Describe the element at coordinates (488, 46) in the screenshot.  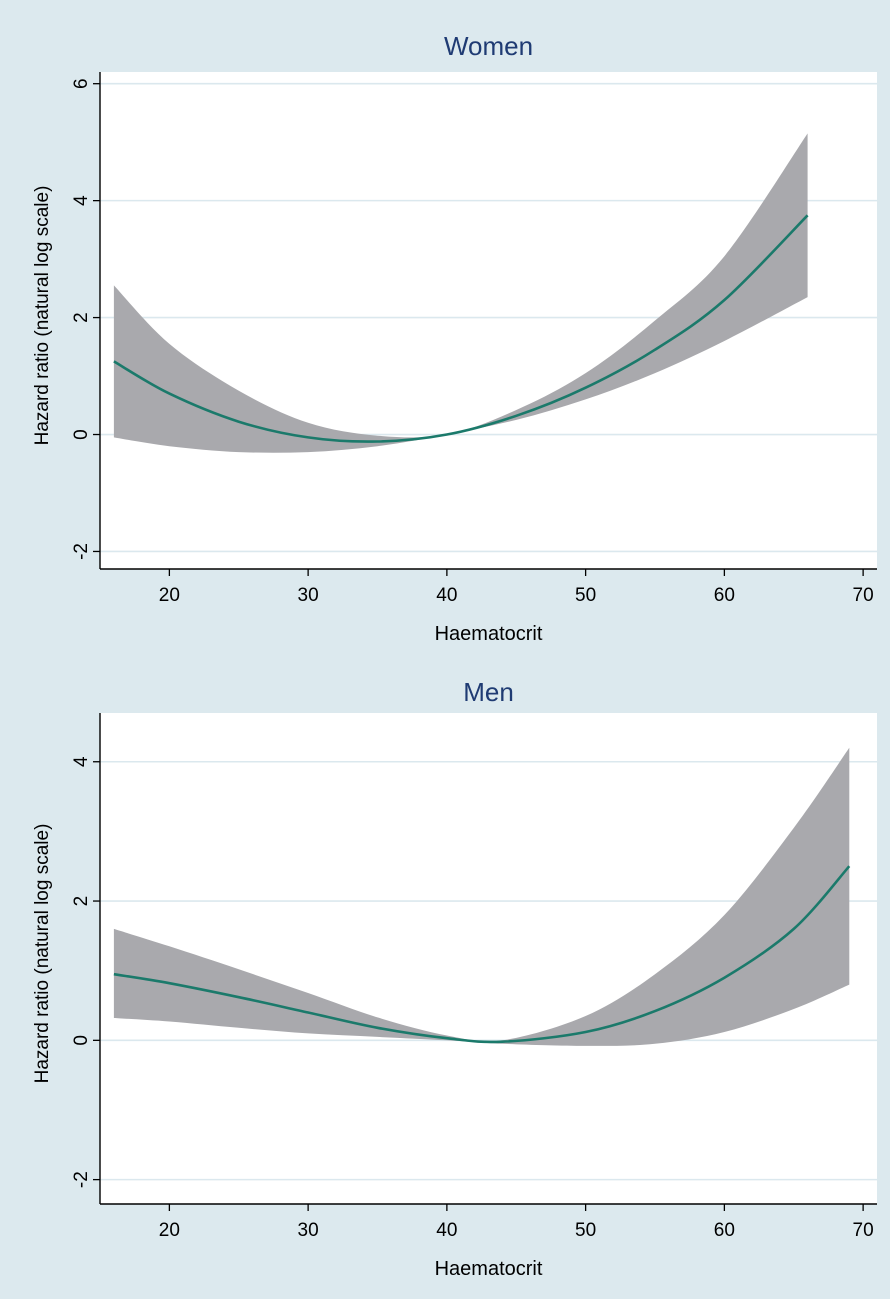
I see `chart-title: Women` at that location.